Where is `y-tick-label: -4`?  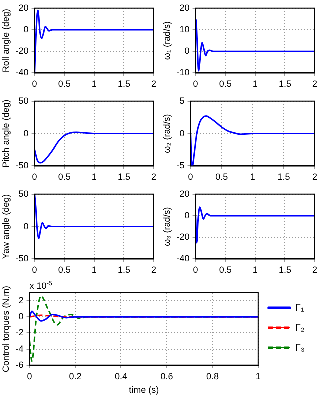
y-tick-label: -4 is located at coordinates (20, 349).